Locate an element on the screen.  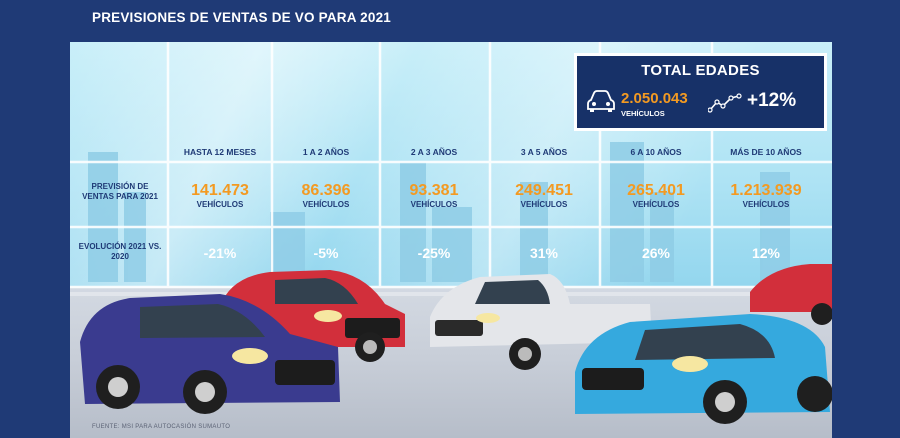
forecast-value: 141.473 is located at coordinates (220, 190).